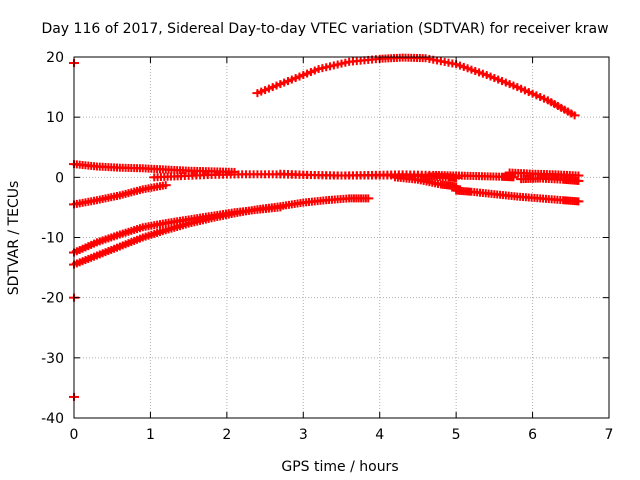 This screenshot has width=640, height=480. I want to click on y-axis-label: SDTVAR / TECUs, so click(14, 238).